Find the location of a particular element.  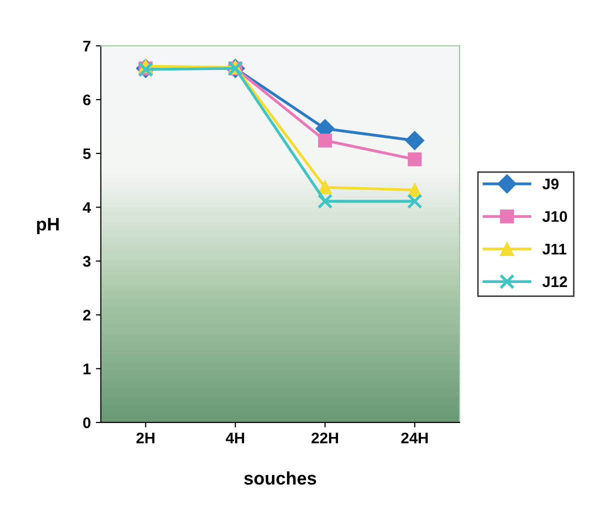

x-tick-label: 4H is located at coordinates (235, 438).